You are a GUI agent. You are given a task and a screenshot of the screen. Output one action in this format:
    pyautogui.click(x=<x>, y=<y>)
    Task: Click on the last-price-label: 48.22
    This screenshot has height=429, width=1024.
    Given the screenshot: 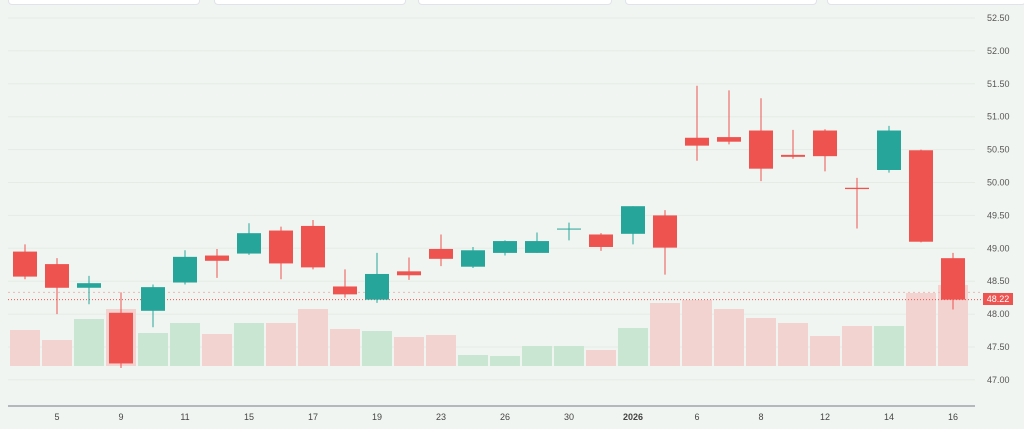 What is the action you would take?
    pyautogui.click(x=998, y=299)
    